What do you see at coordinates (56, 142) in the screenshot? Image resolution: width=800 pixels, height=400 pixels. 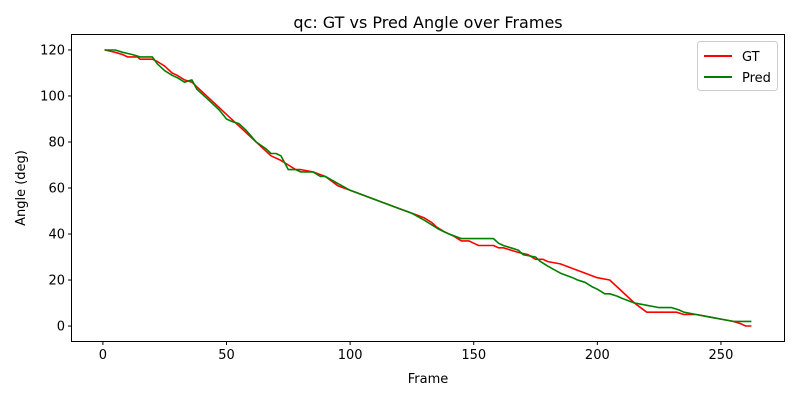 I see `y-tick-label: 80` at bounding box center [56, 142].